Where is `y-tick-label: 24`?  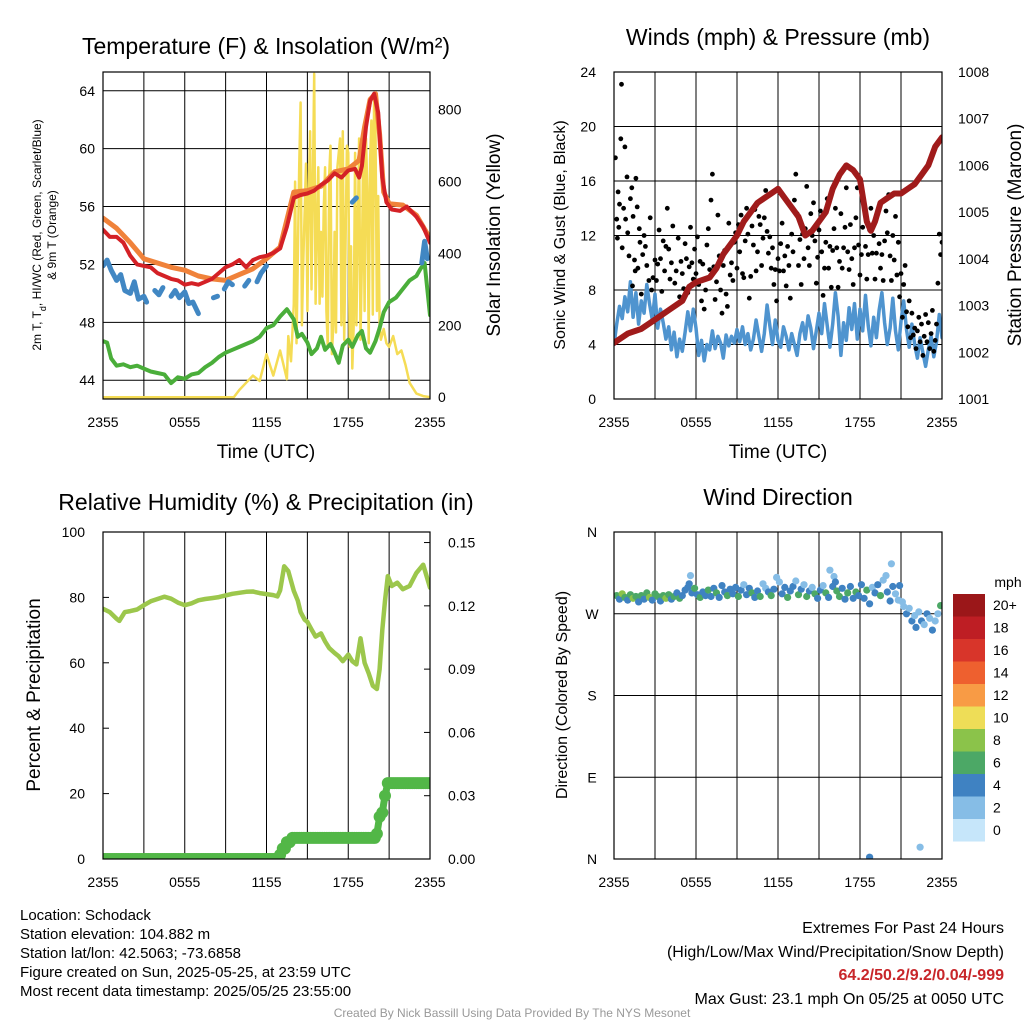
y-tick-label: 24 is located at coordinates (588, 72).